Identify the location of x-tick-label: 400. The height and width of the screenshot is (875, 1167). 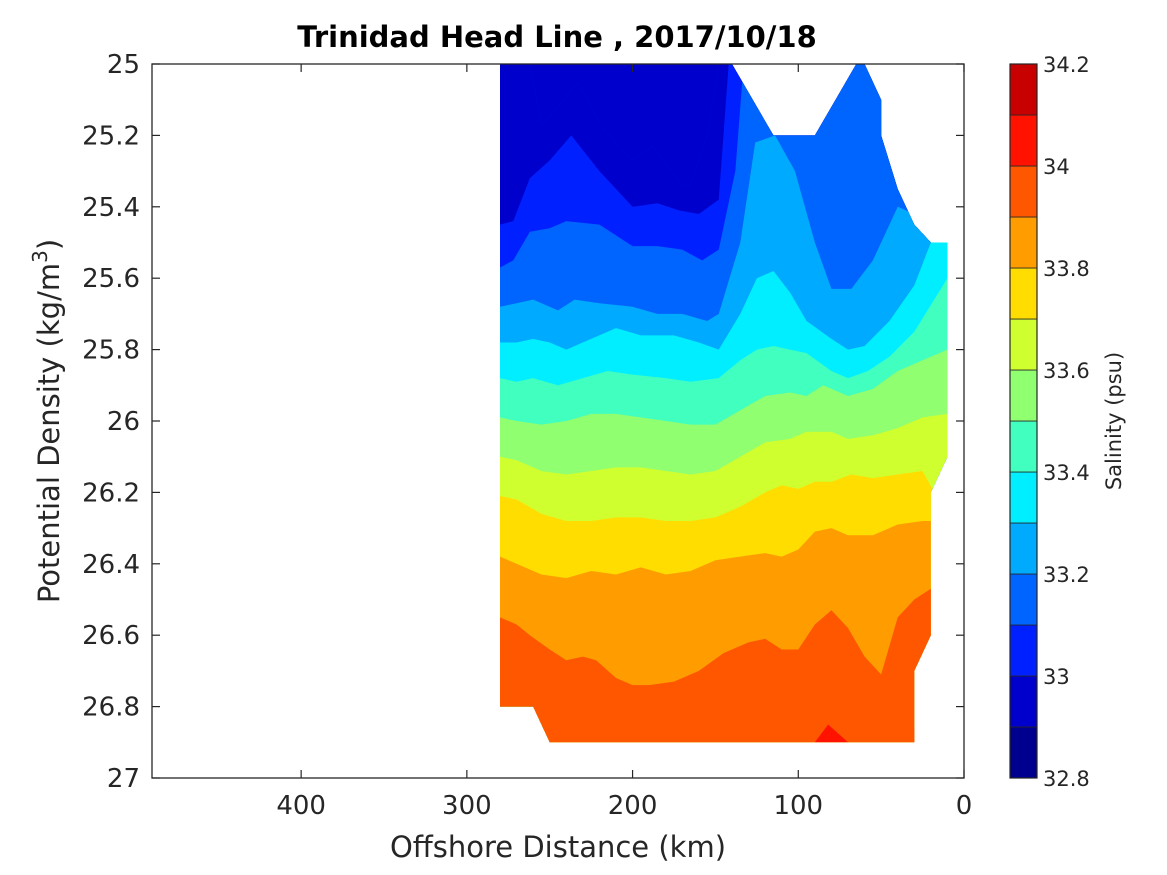
(301, 806).